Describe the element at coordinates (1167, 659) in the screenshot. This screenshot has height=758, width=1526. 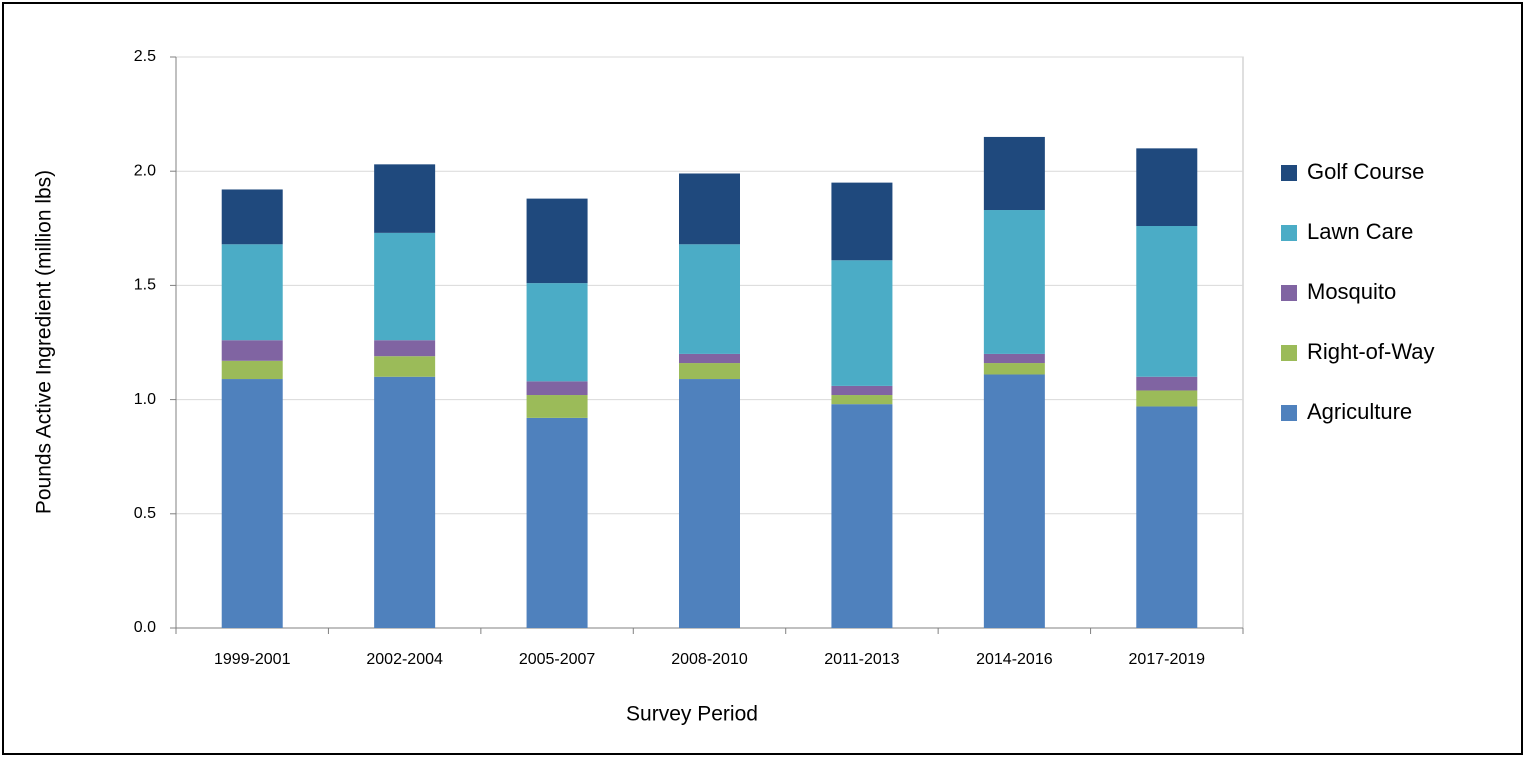
I see `x-tick-label: 2017-2019` at that location.